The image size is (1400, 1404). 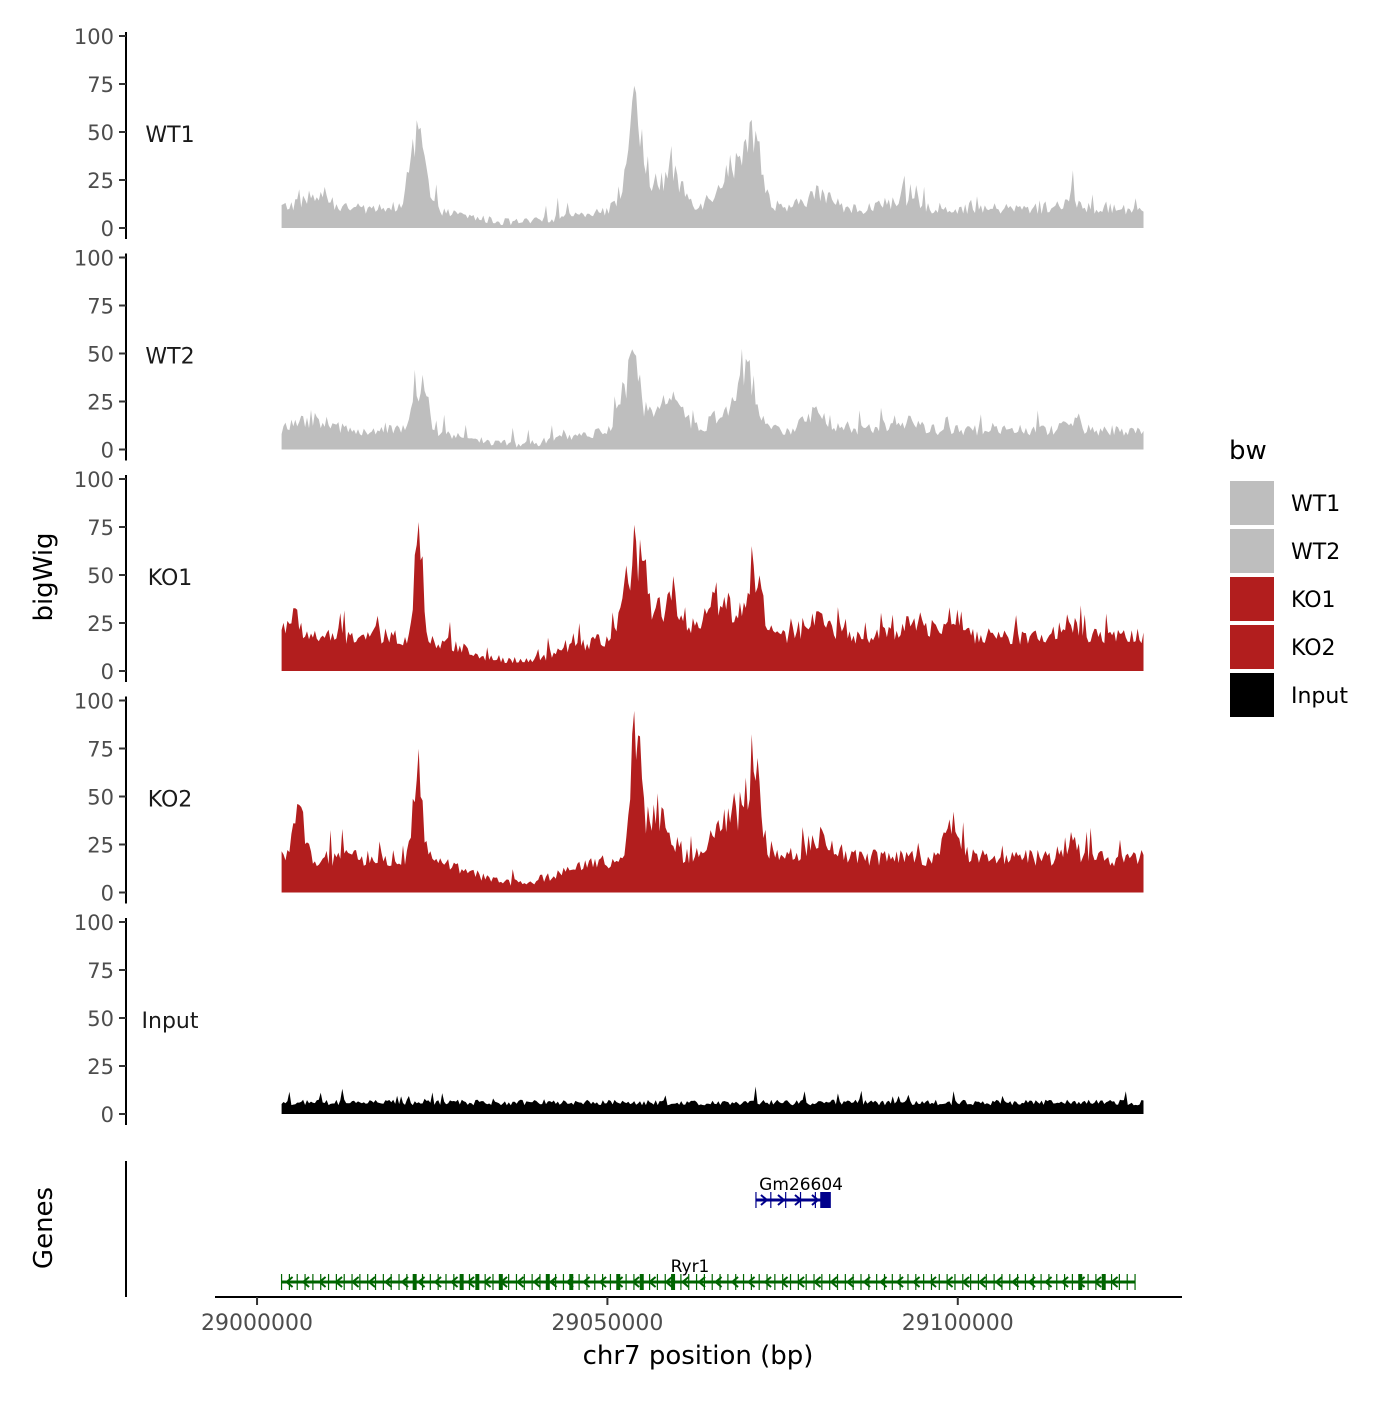 I want to click on track-Input: 0 25 50 75 100 Input, so click(x=609, y=1019).